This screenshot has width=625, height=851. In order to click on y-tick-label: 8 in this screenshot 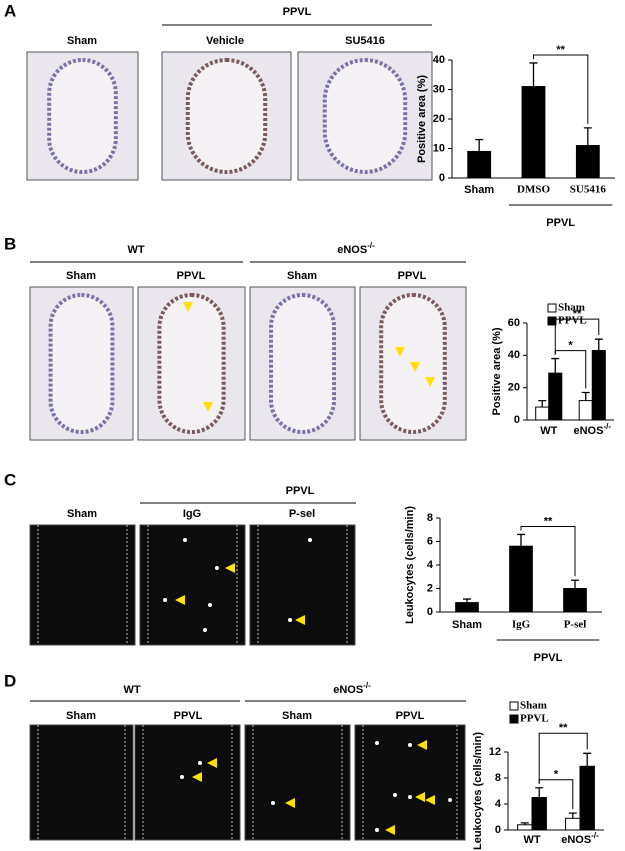, I will do `click(430, 518)`.